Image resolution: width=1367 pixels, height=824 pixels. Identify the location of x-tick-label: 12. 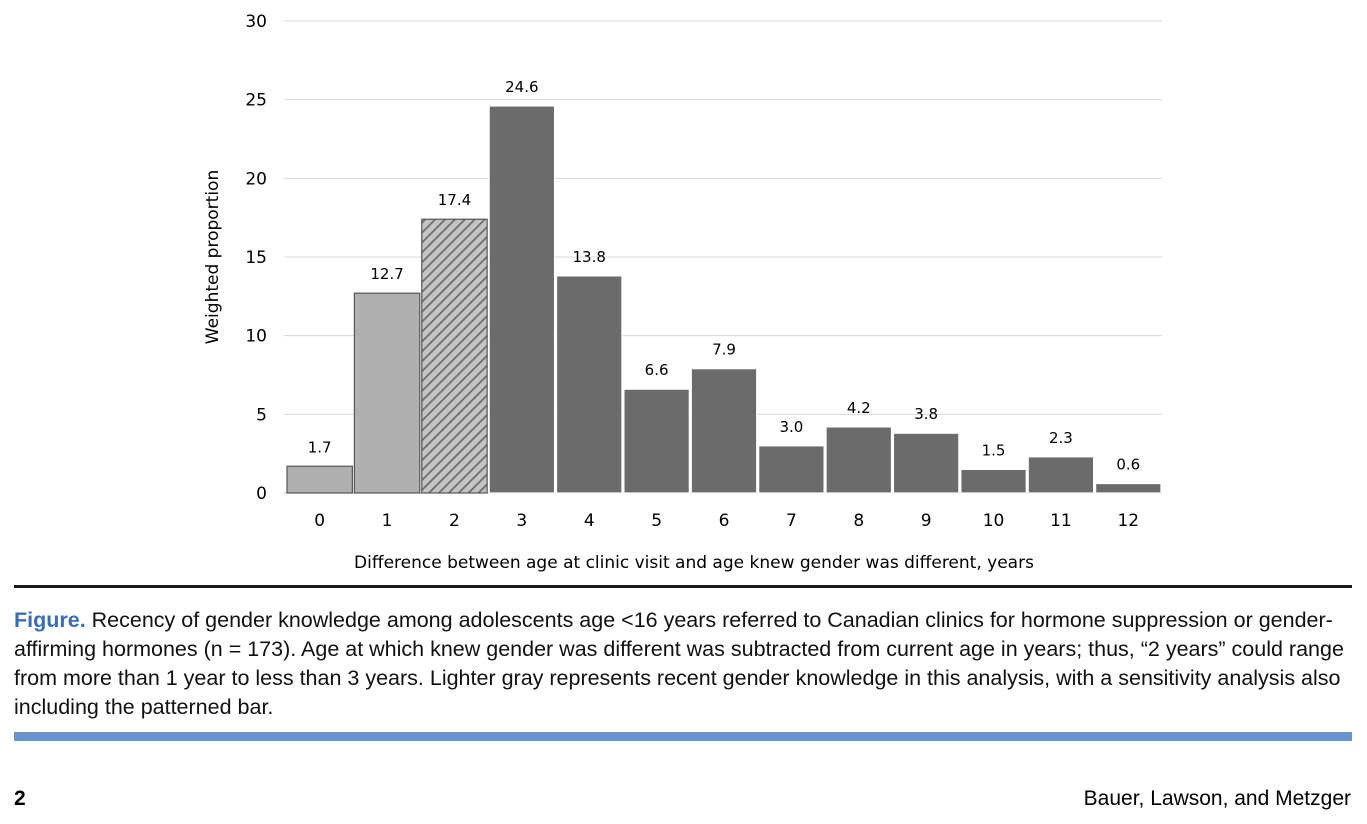
(1128, 521).